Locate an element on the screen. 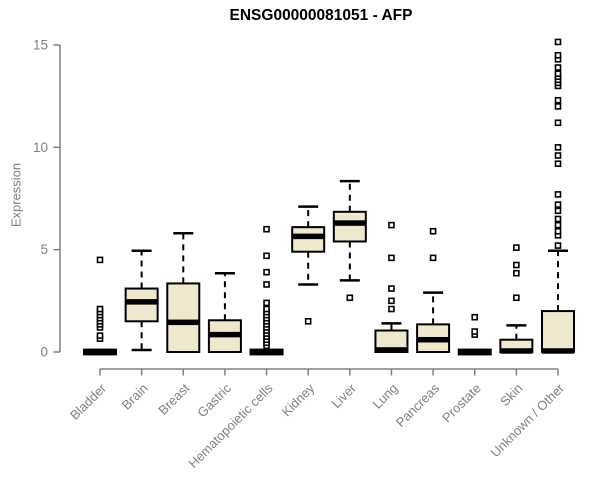  x-tick-label: Breast is located at coordinates (173, 398).